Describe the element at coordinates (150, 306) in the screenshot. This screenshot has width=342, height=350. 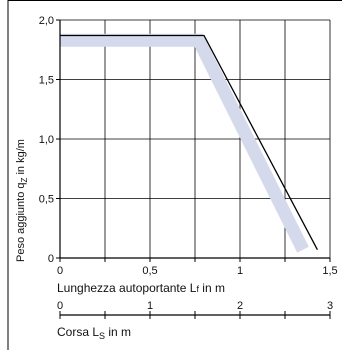
I see `x2-tick-label: 1` at that location.